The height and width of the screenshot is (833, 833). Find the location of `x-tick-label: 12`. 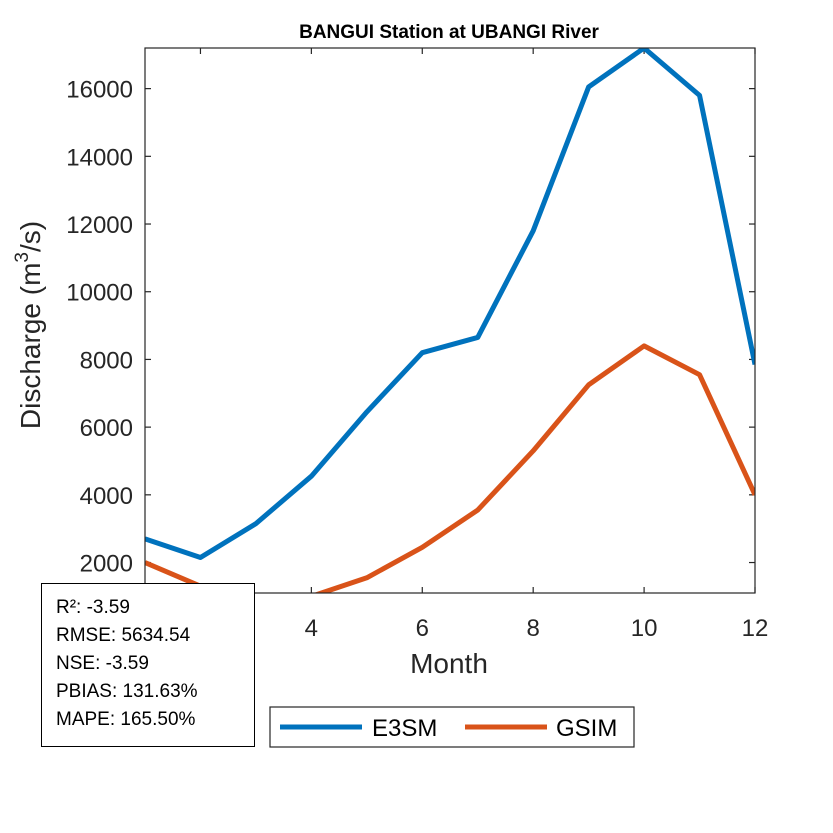

x-tick-label: 12 is located at coordinates (755, 628).